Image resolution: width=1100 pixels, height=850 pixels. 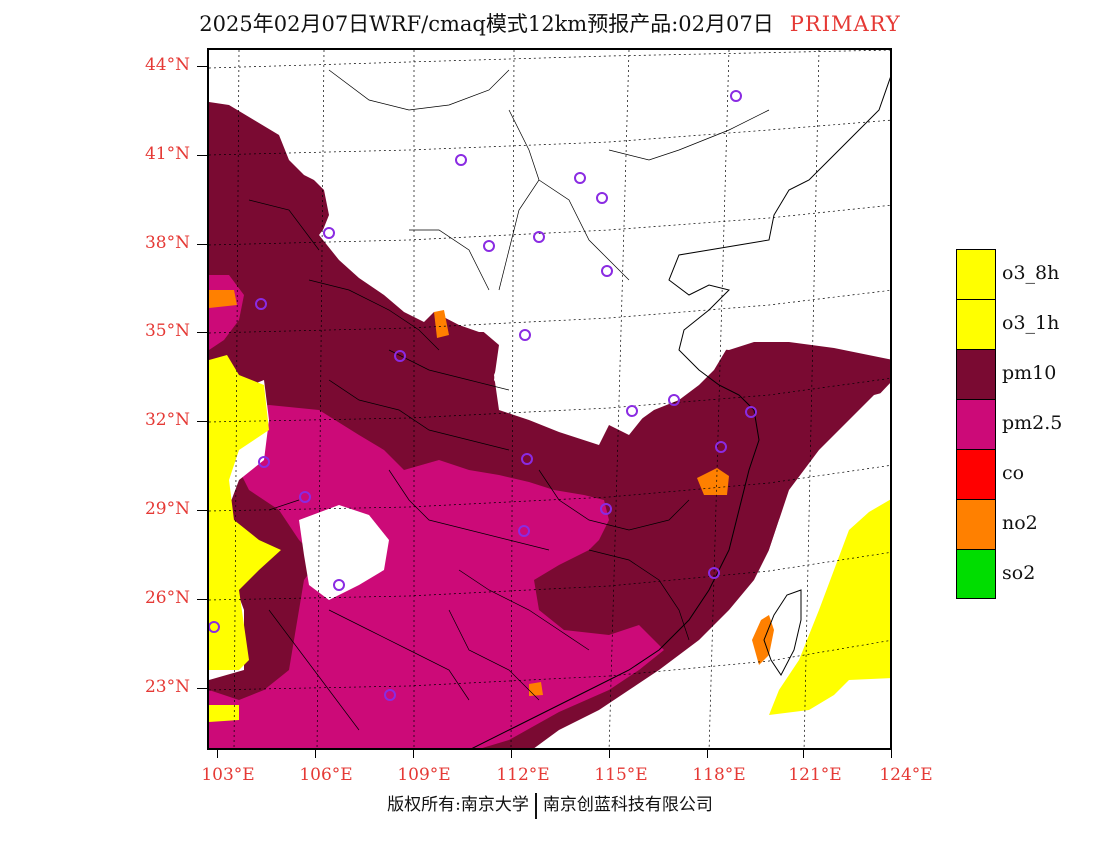 I want to click on lat-label-35: 35°N, so click(x=167, y=331).